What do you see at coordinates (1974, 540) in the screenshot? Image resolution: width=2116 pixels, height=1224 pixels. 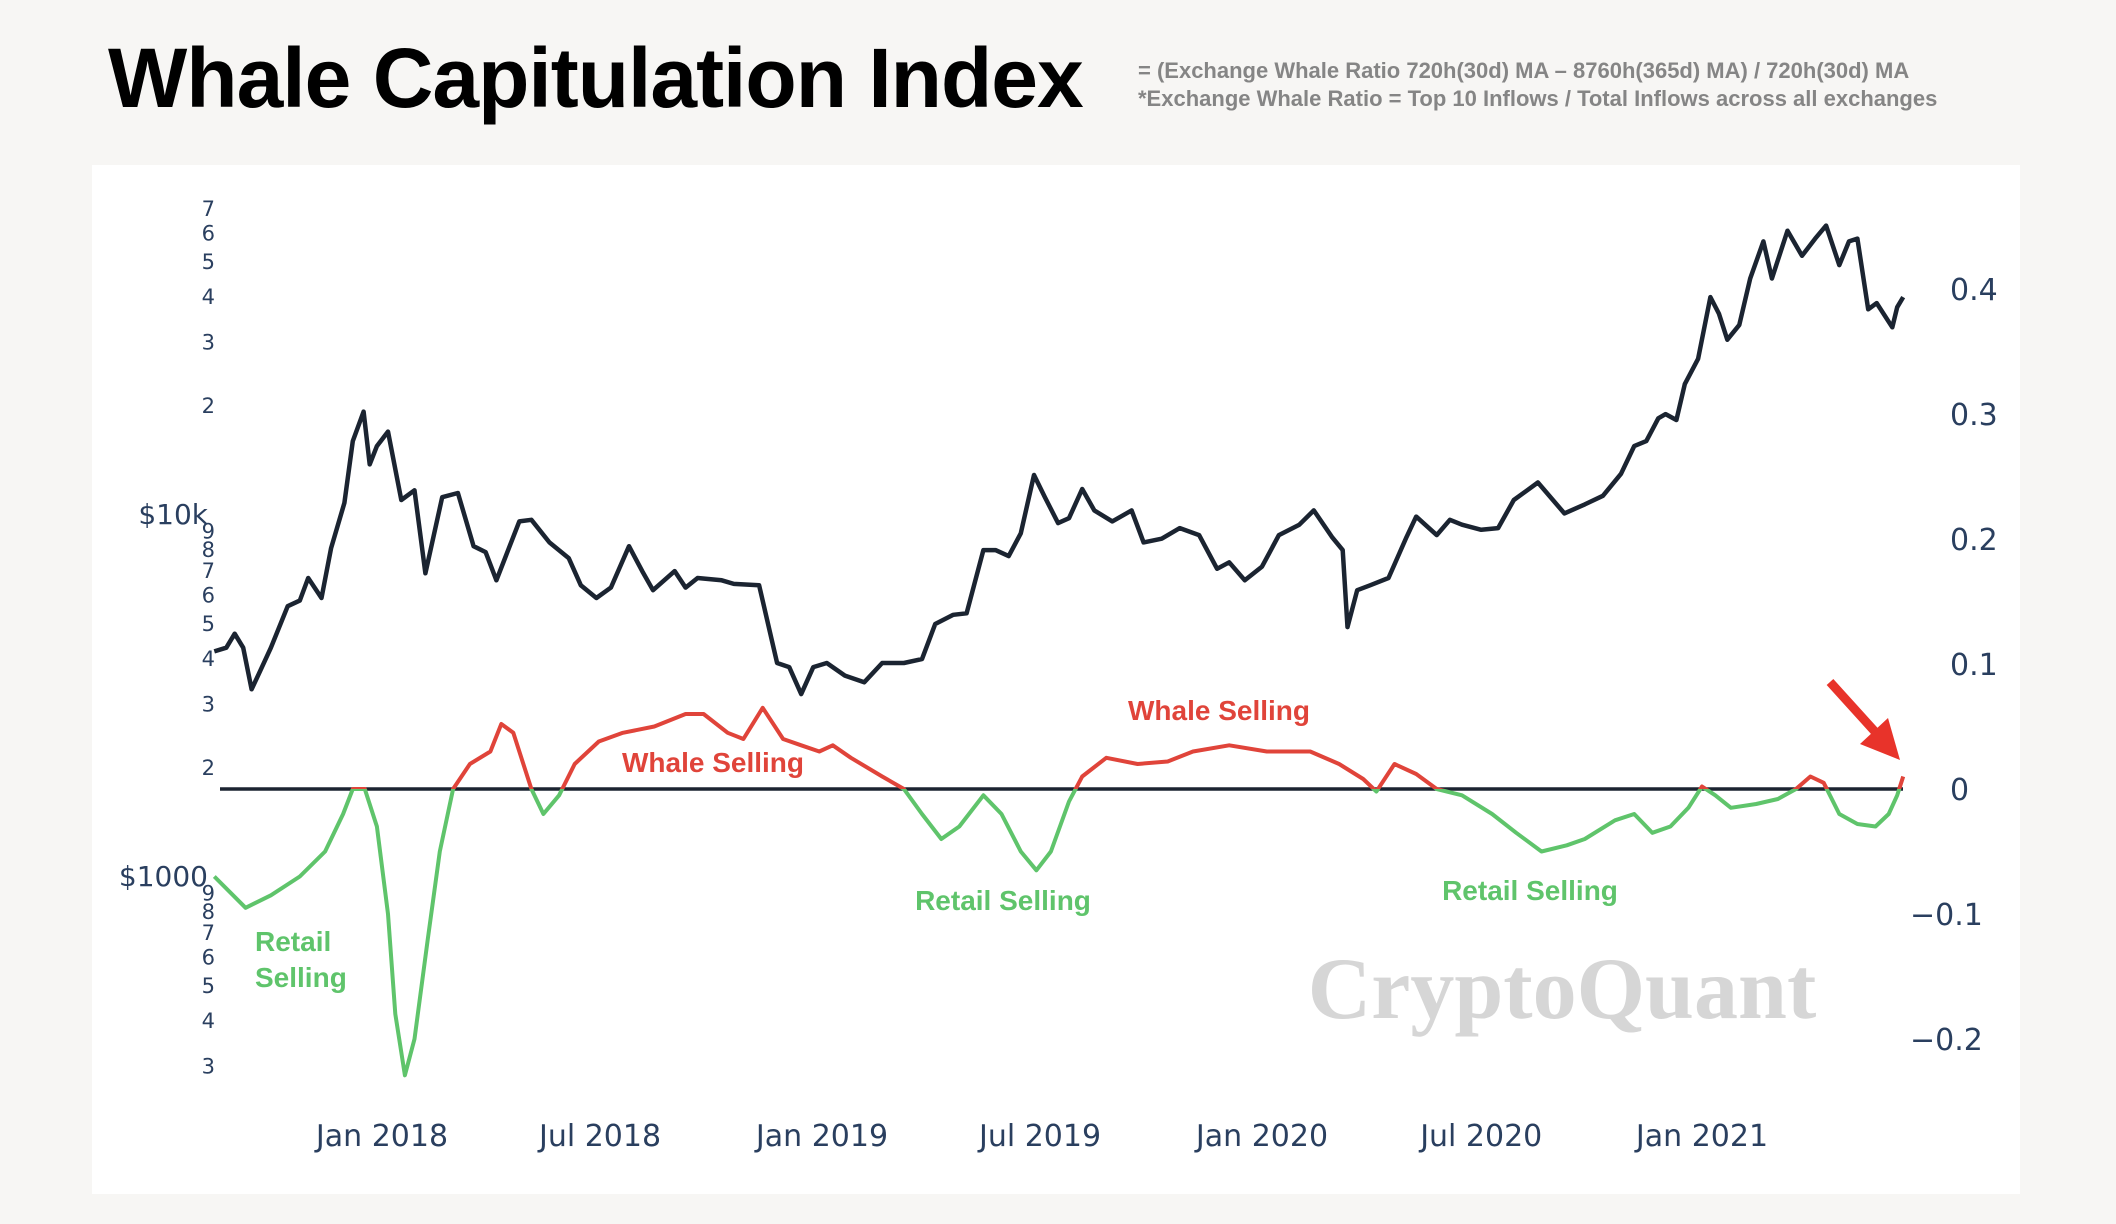 I see `right-axis-tick-label: 0.2` at bounding box center [1974, 540].